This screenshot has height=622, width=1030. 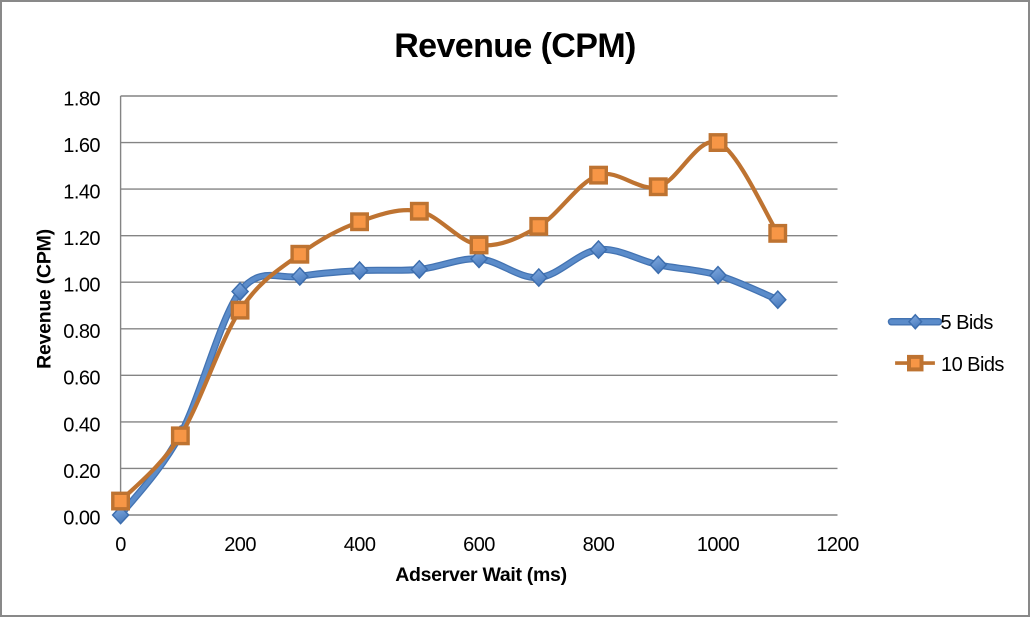 I want to click on svg-text: 5 Bids, so click(x=967, y=323).